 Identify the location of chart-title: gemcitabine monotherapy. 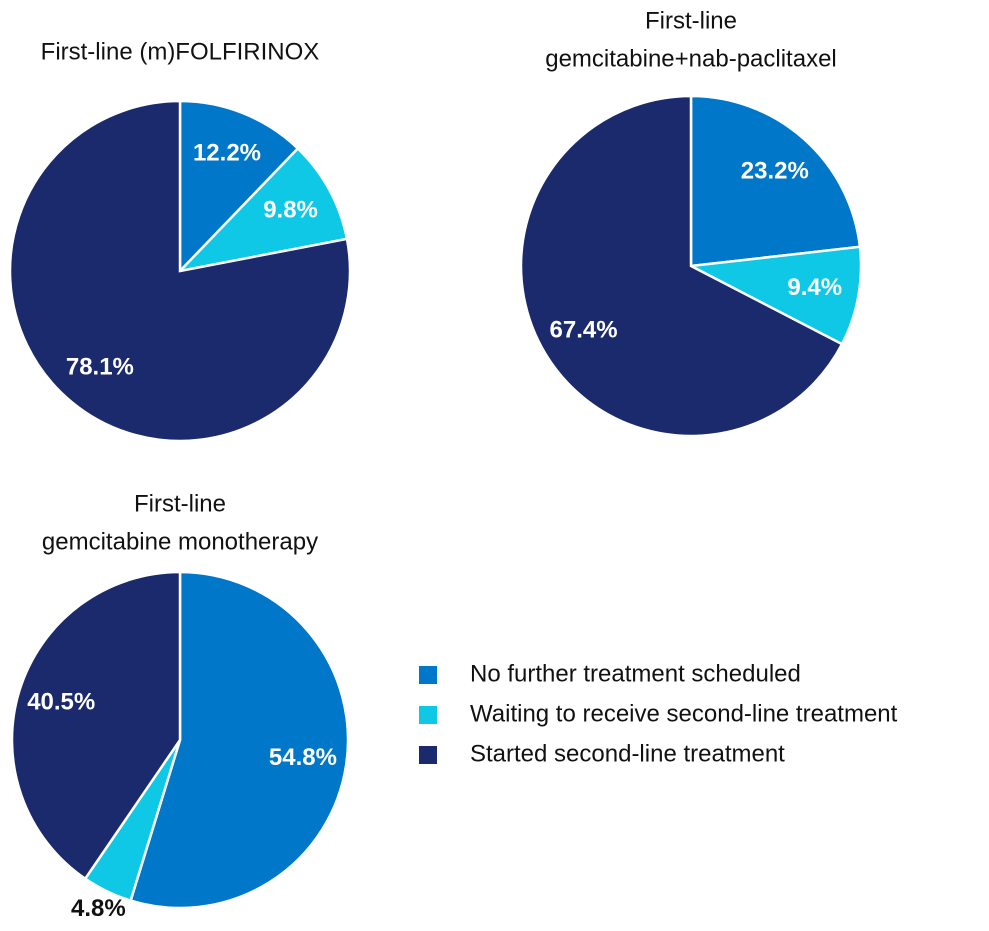
(180, 541).